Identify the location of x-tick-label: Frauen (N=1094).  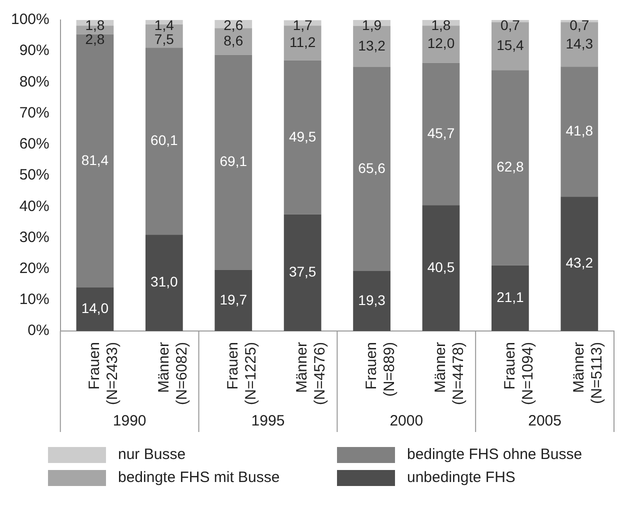
(518, 373).